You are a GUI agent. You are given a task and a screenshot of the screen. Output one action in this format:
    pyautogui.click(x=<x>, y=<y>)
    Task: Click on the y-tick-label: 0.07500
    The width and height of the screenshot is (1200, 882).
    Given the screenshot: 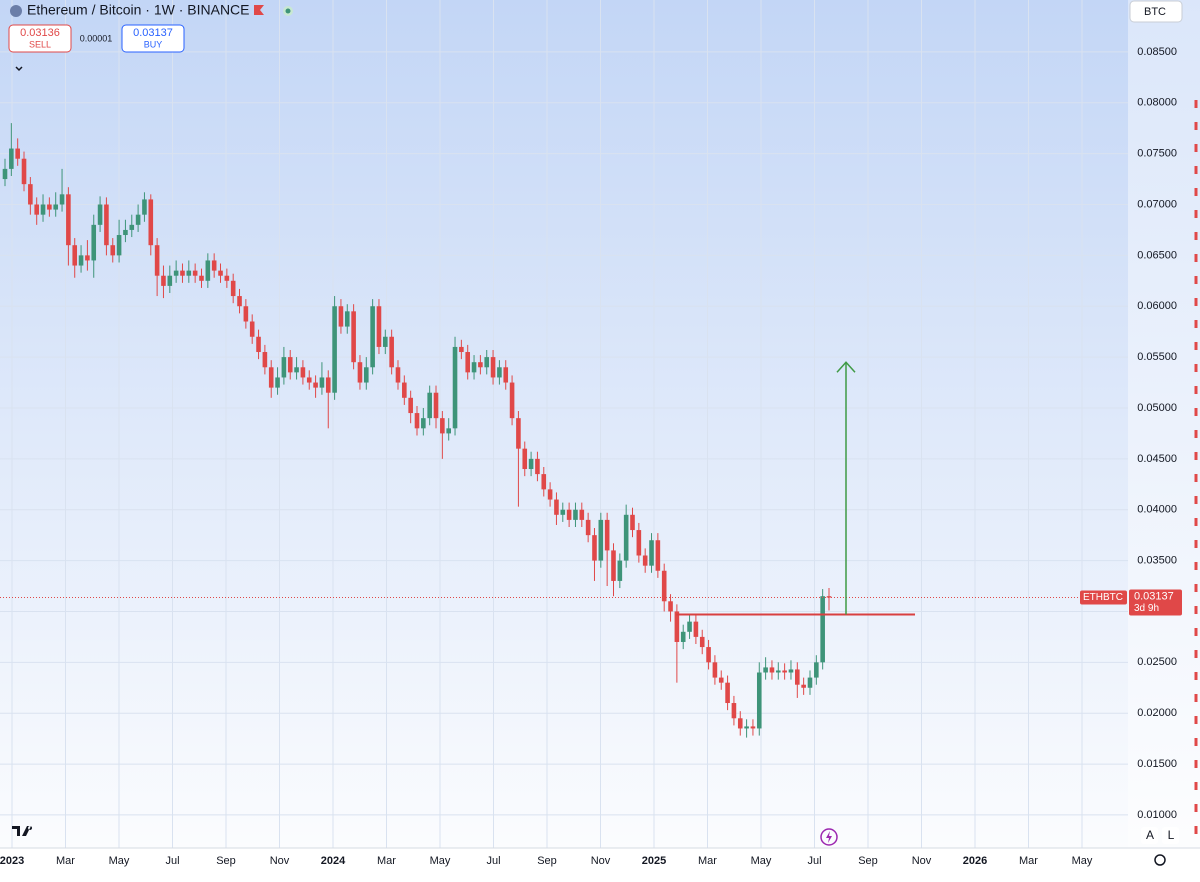 What is the action you would take?
    pyautogui.click(x=1157, y=154)
    